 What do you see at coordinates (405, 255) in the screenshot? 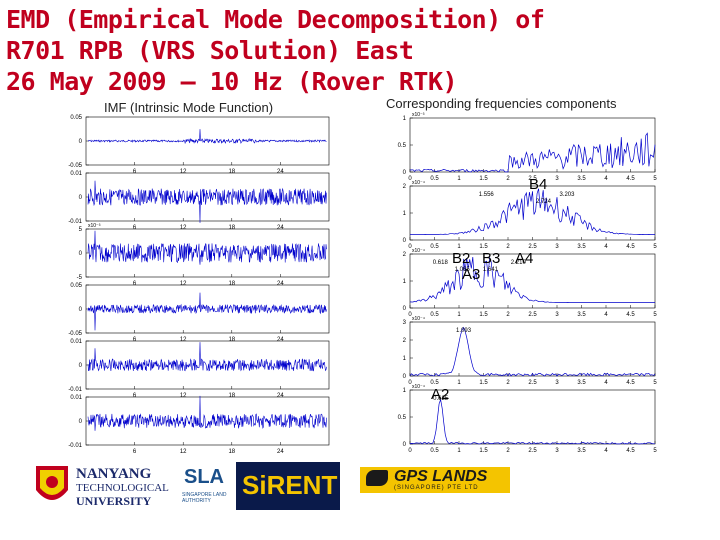
I see `freq-y-tick-label: 2` at bounding box center [405, 255].